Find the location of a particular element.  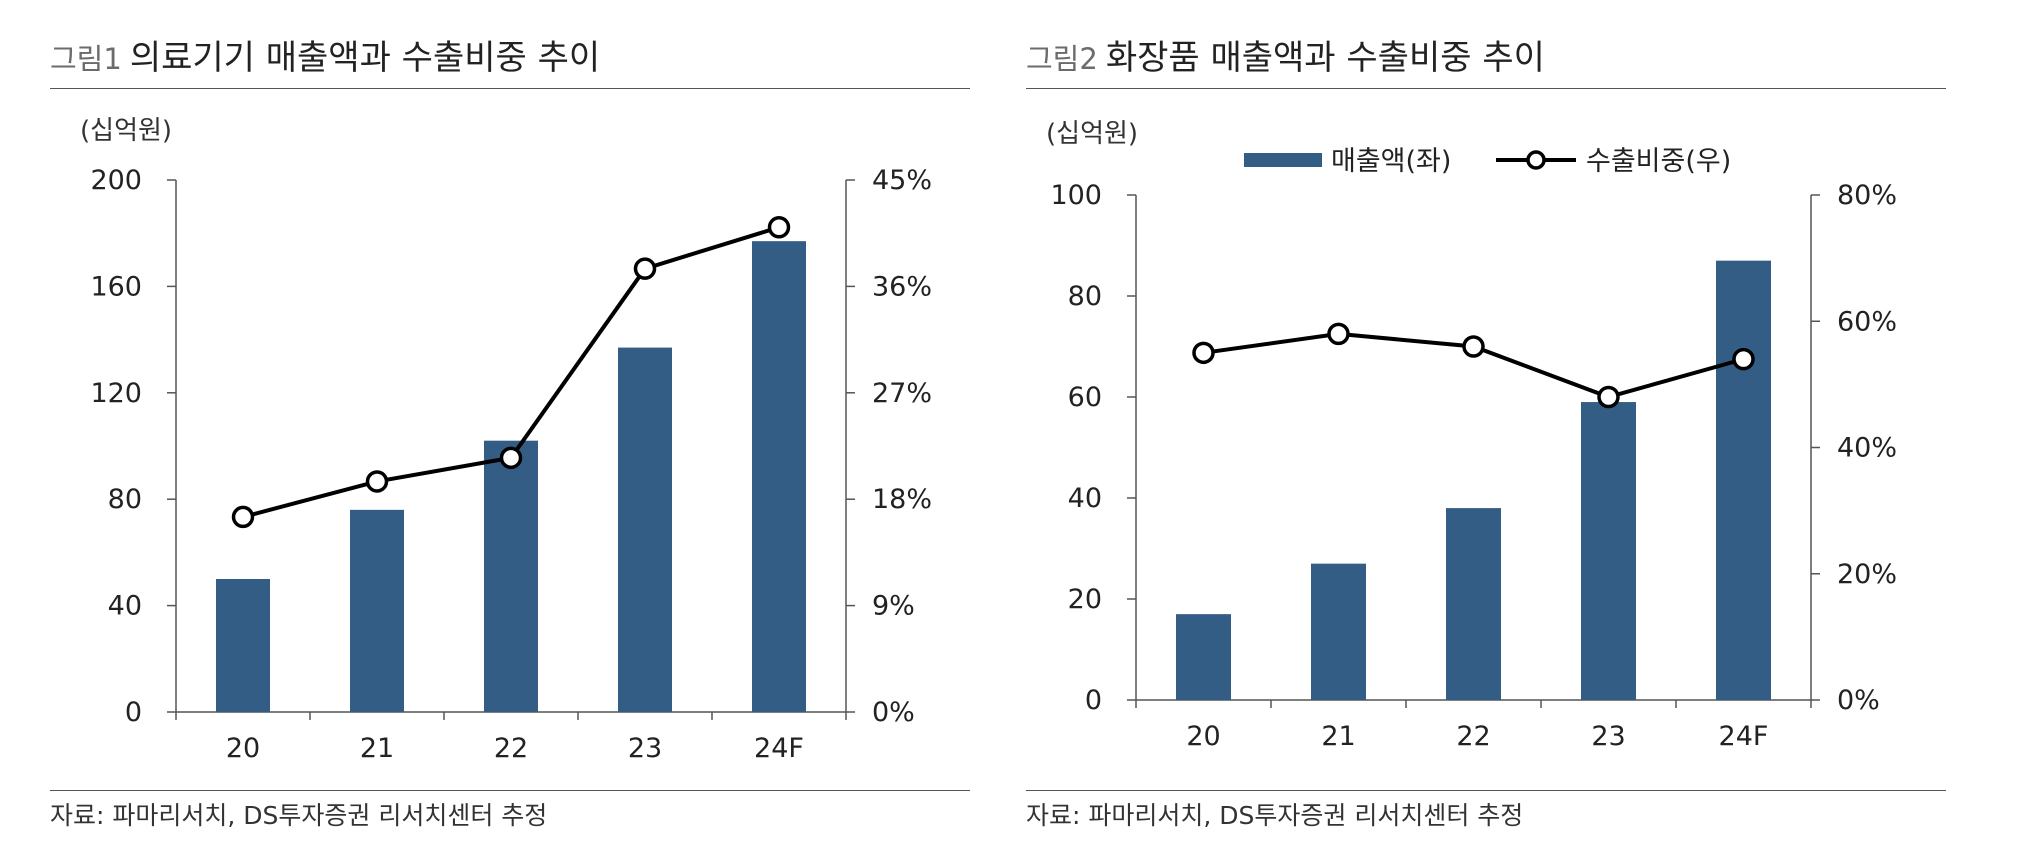

chart1-left-tick-label: 200 is located at coordinates (116, 180).